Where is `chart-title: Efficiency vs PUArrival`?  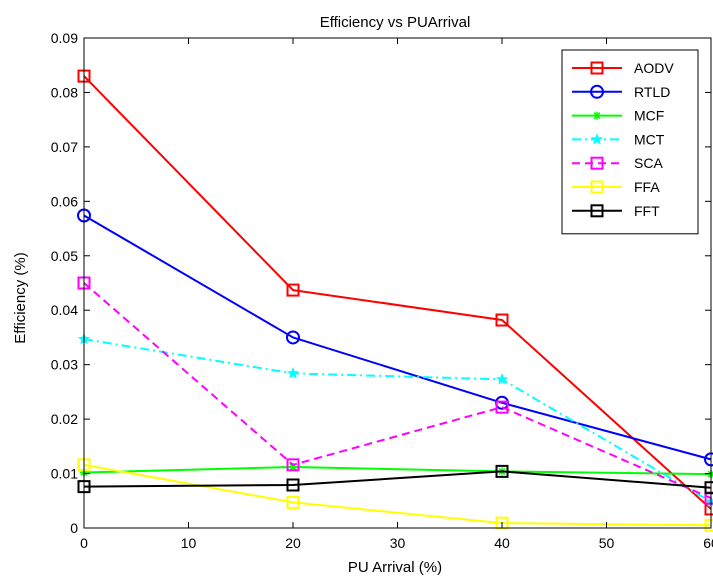
chart-title: Efficiency vs PUArrival is located at coordinates (395, 22).